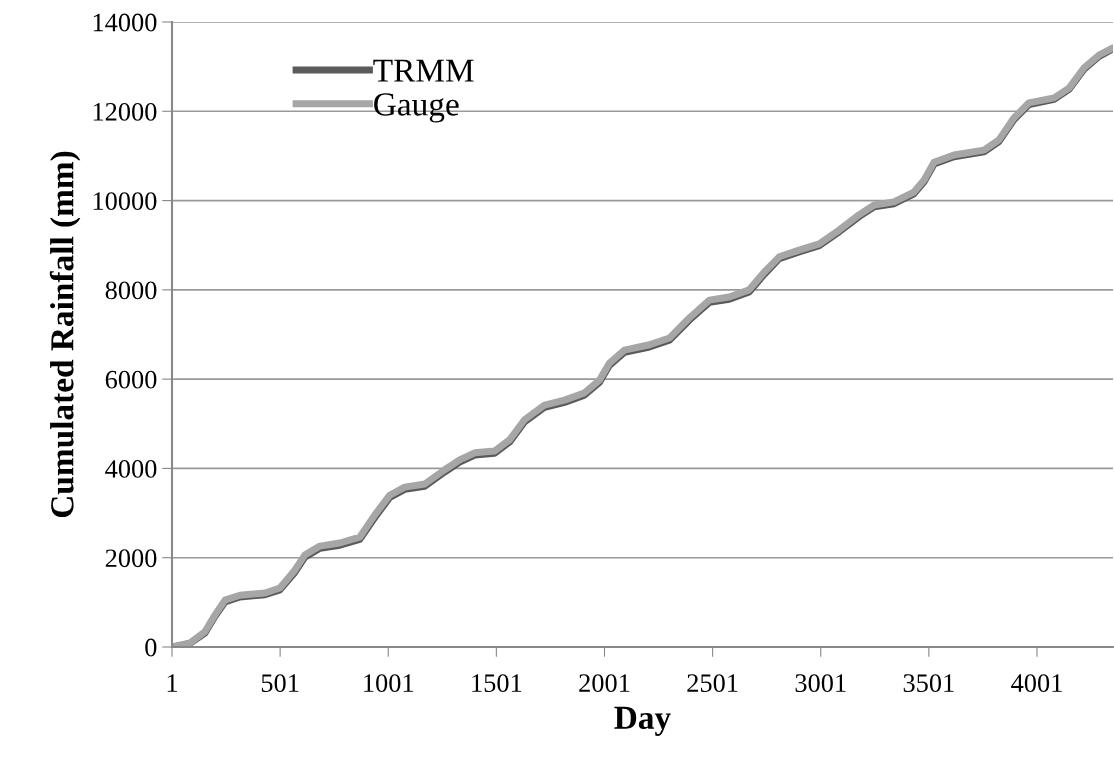  What do you see at coordinates (131, 290) in the screenshot?
I see `y-tick-label: 8000` at bounding box center [131, 290].